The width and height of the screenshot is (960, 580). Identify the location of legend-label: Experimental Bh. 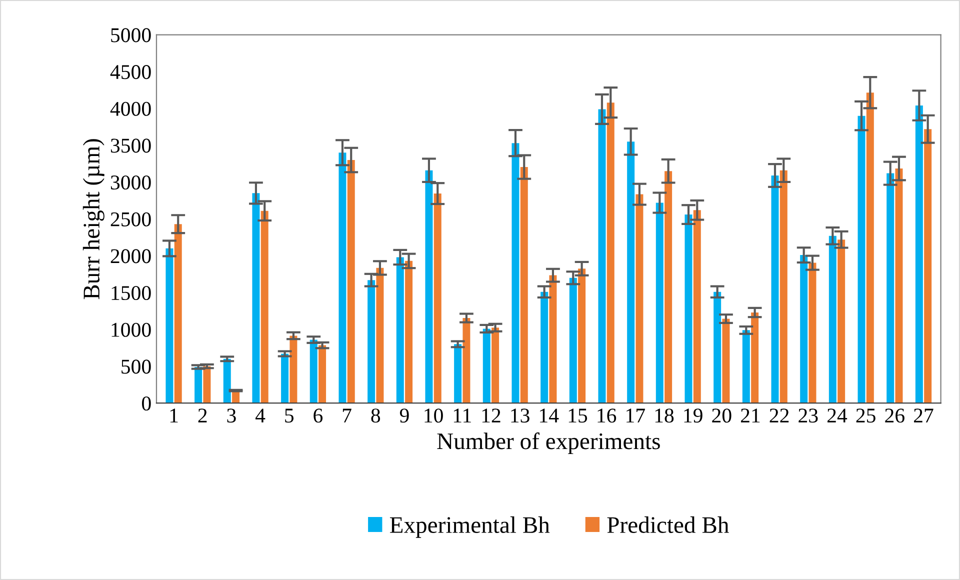
(470, 527).